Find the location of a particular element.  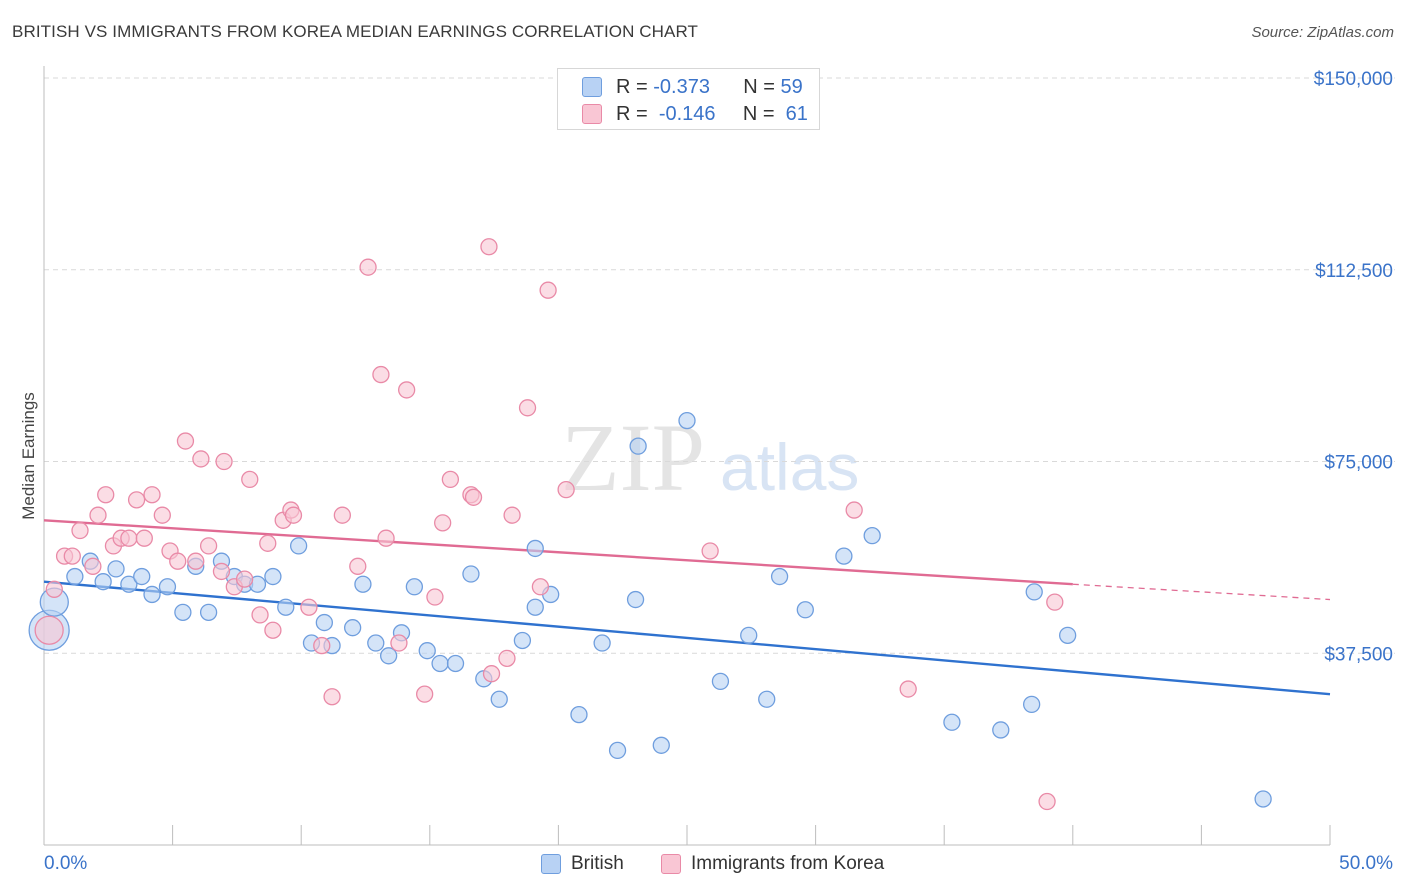

korea-n-value: 61 is located at coordinates (796, 113).